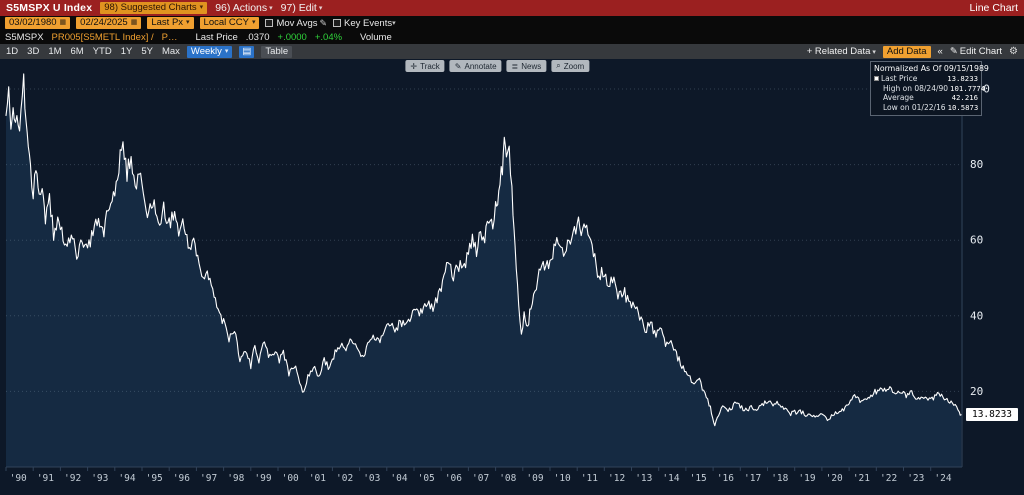 The height and width of the screenshot is (495, 1024). What do you see at coordinates (292, 37) in the screenshot?
I see `change-value: +.0000` at bounding box center [292, 37].